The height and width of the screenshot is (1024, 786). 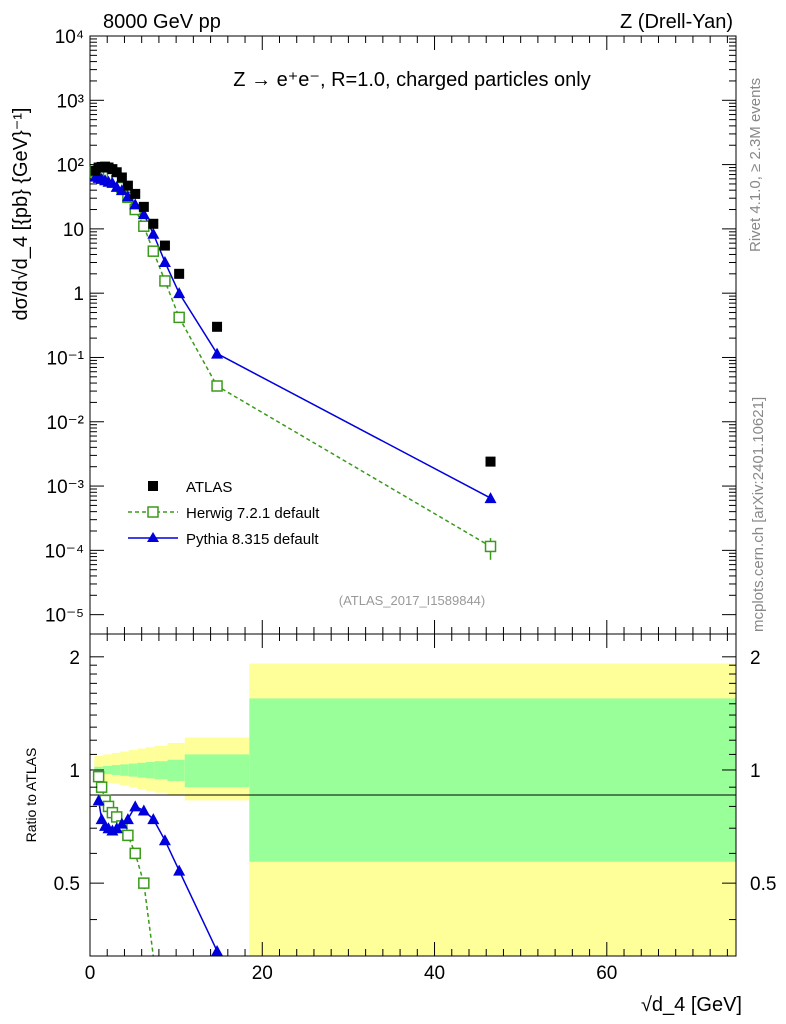 What do you see at coordinates (412, 600) in the screenshot?
I see `analysis-tag: (ATLAS_2017_I1589844)` at bounding box center [412, 600].